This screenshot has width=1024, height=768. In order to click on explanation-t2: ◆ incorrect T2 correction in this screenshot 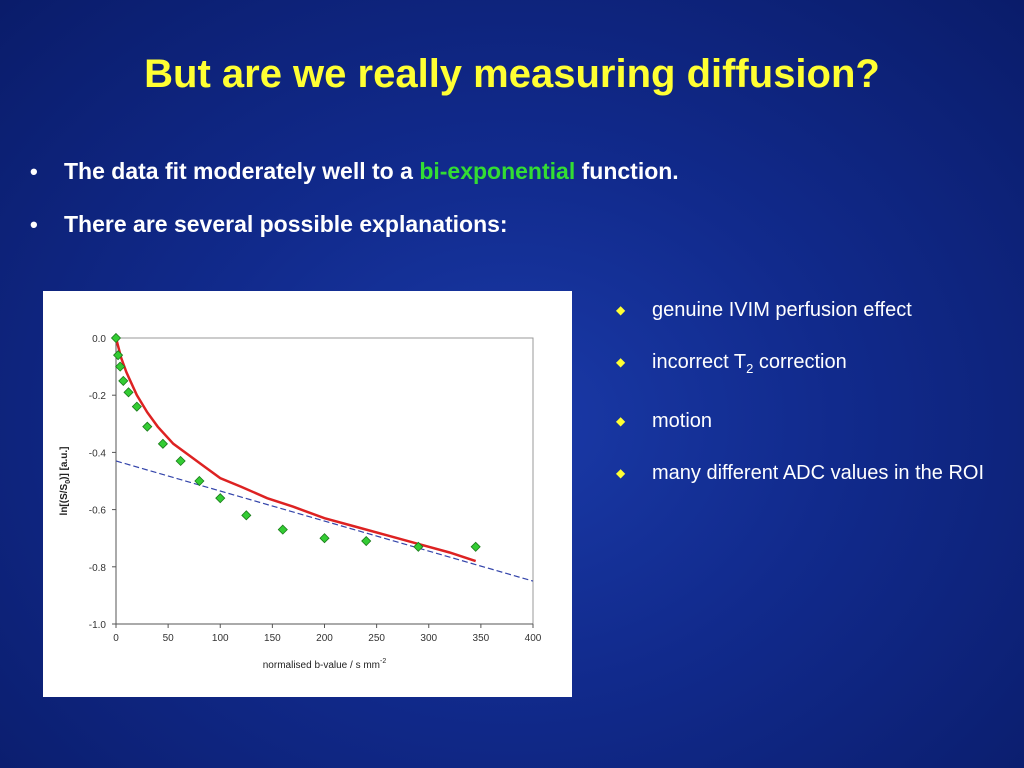, I will do `click(809, 365)`.